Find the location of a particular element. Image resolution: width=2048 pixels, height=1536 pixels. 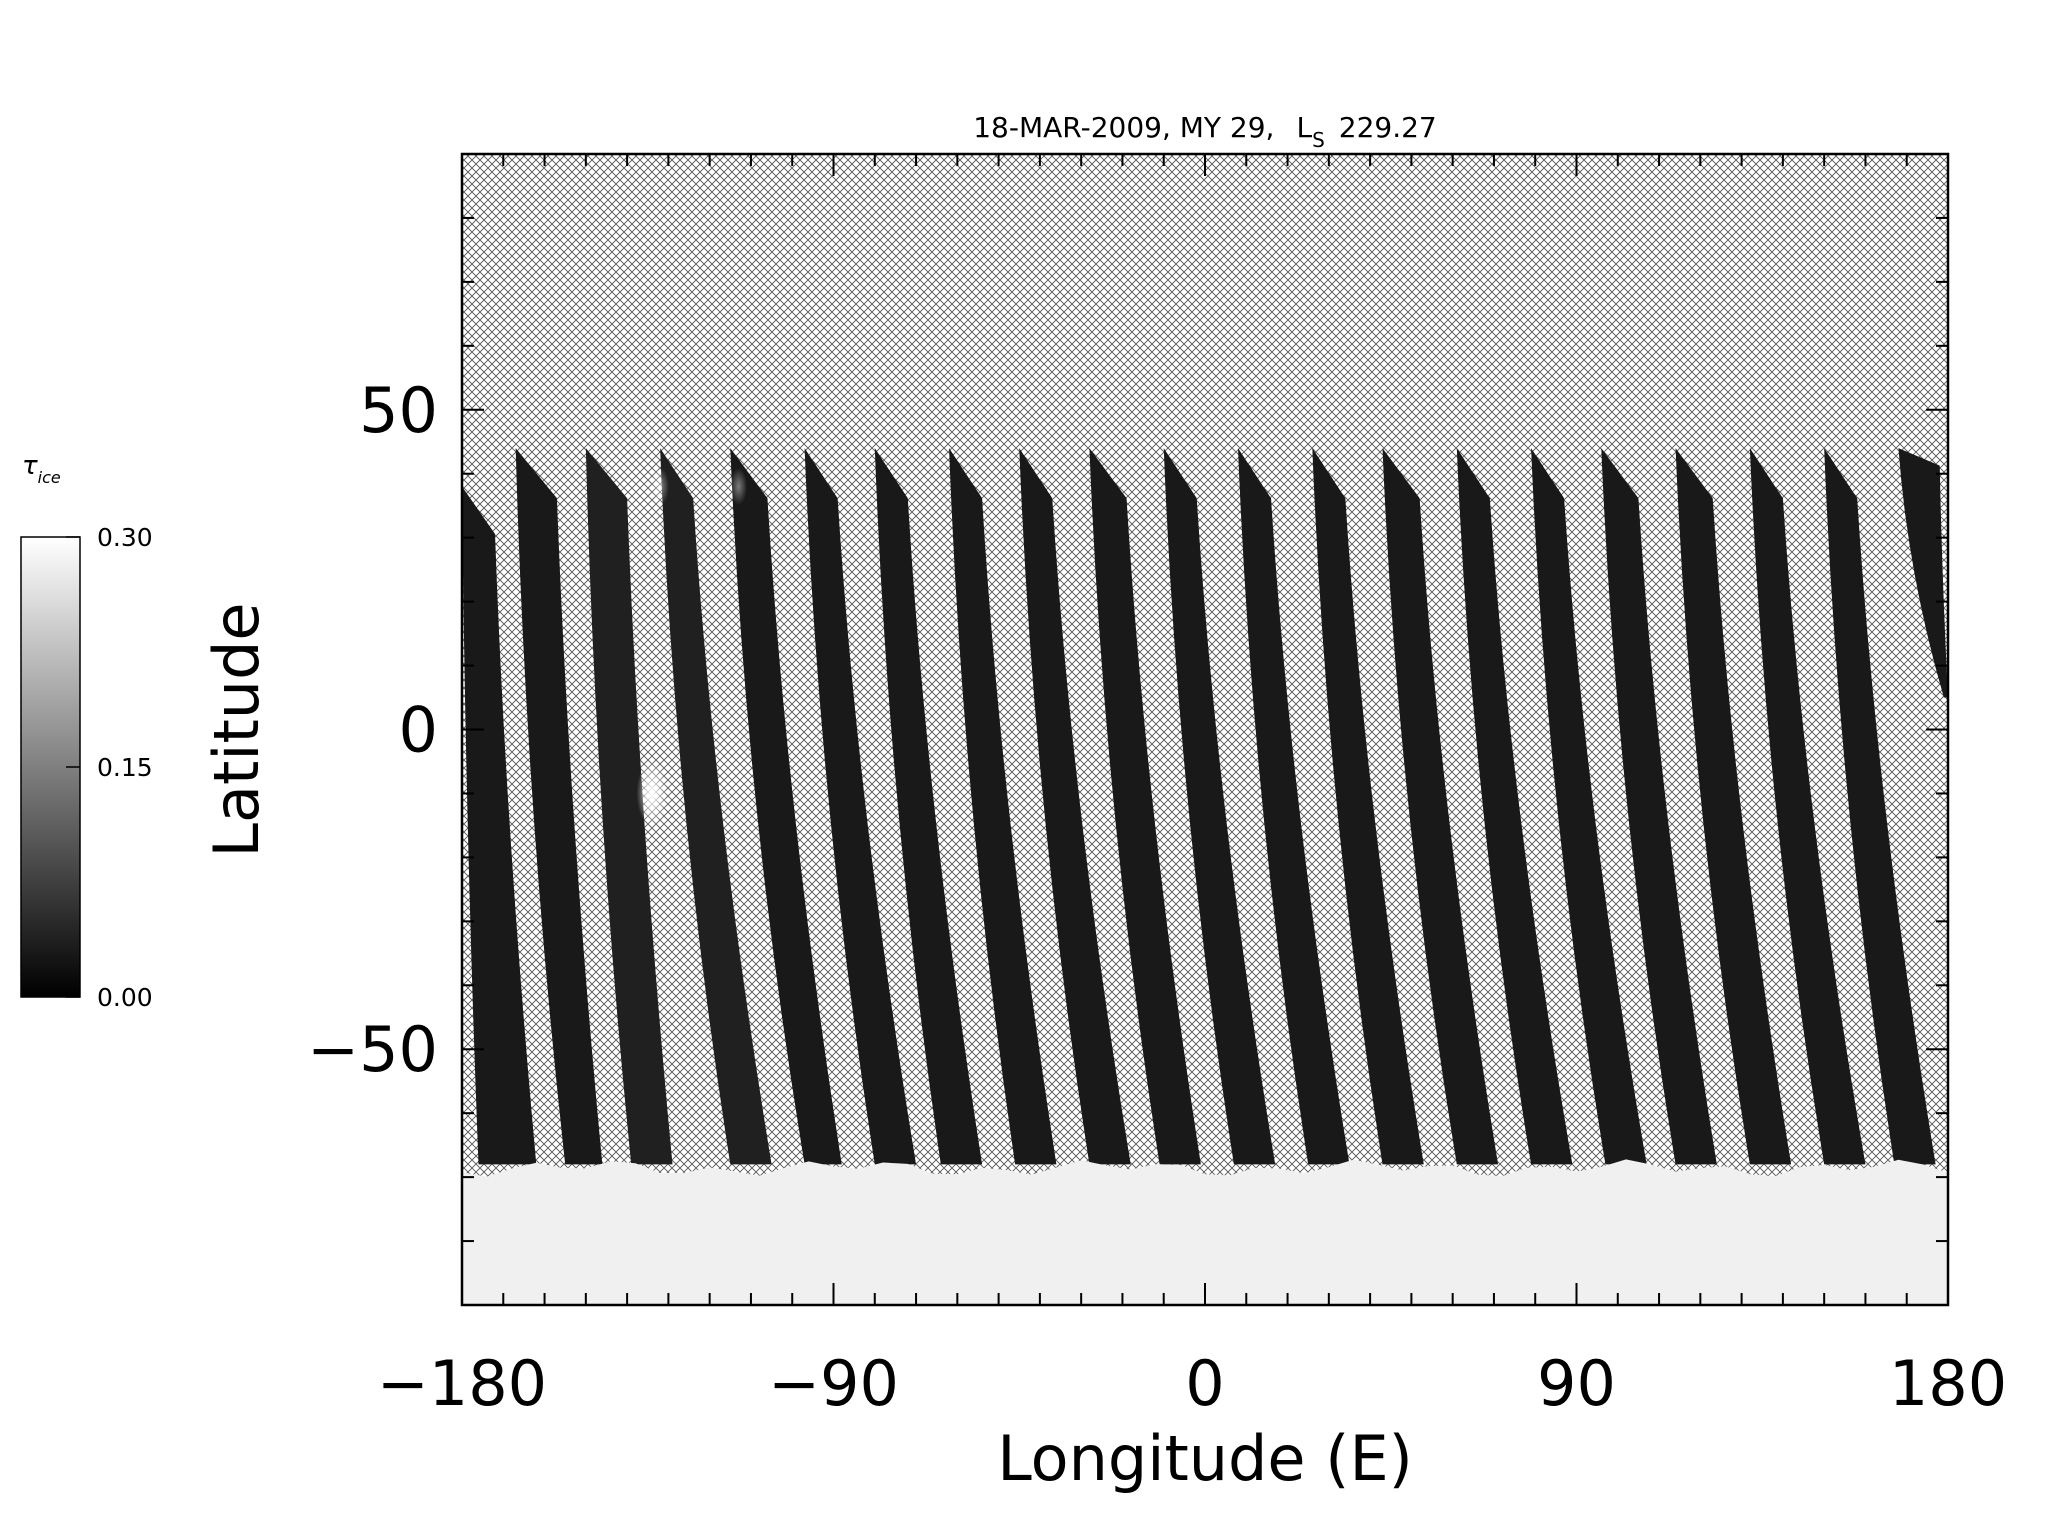

x-tick-label: 0 is located at coordinates (1204, 1383).